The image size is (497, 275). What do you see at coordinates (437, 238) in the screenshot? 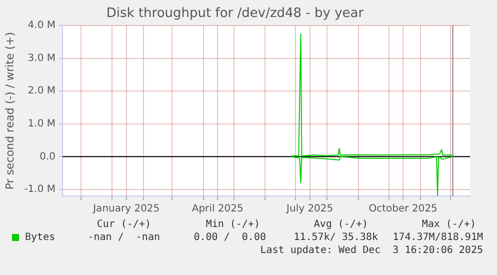
I see `text: 174.37M/818.91M` at bounding box center [437, 238].